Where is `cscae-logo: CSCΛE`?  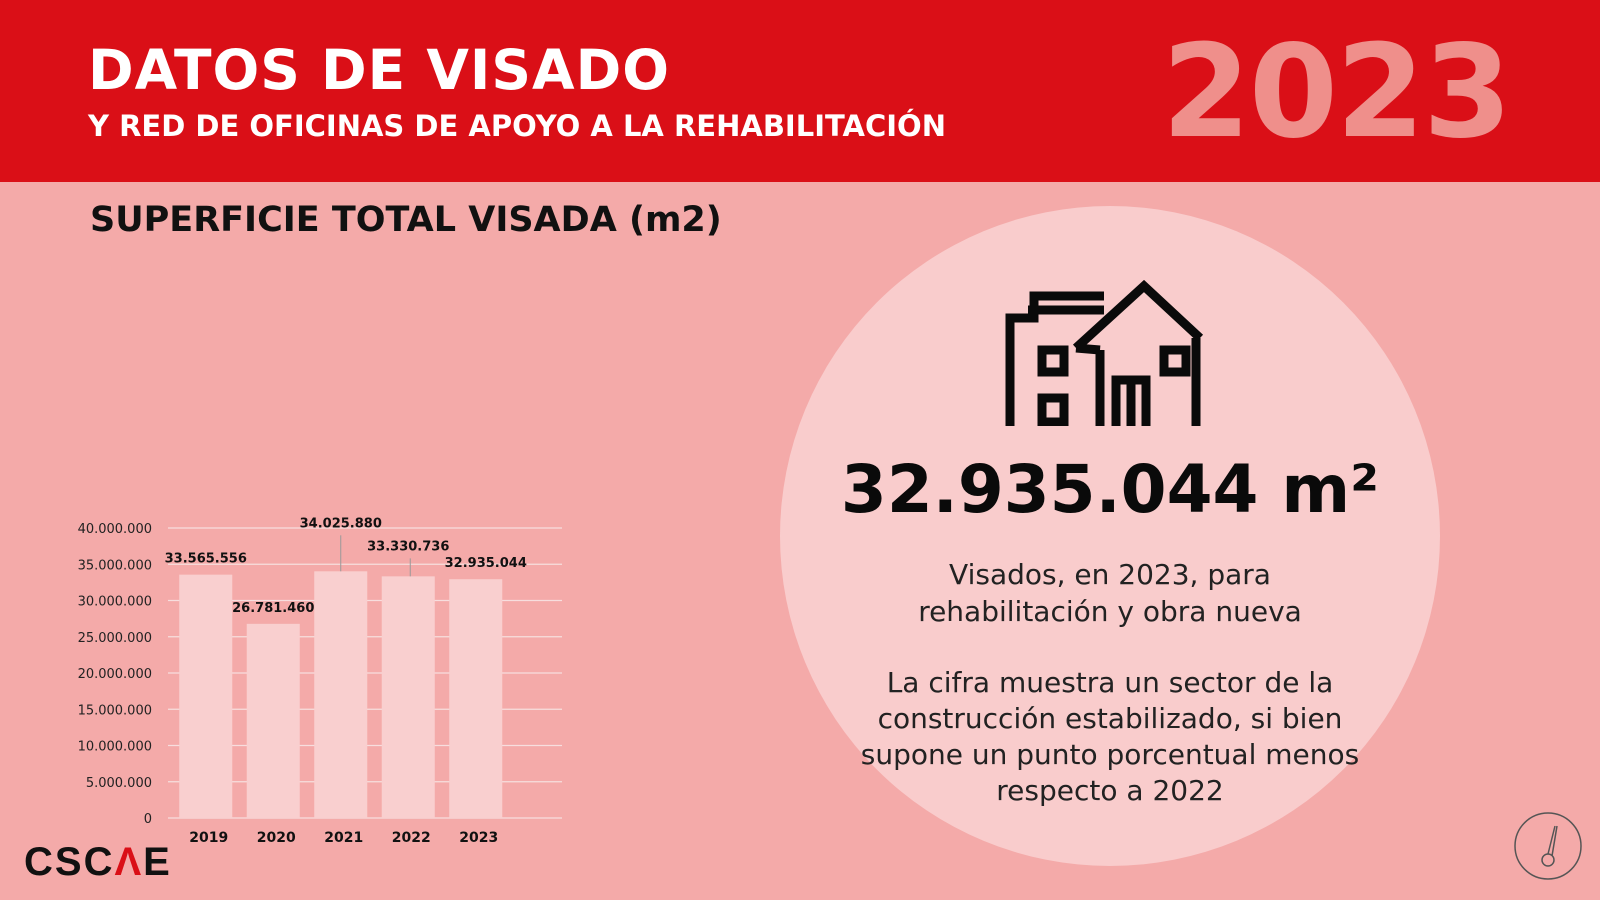
cscae-logo: CSCΛE is located at coordinates (98, 862).